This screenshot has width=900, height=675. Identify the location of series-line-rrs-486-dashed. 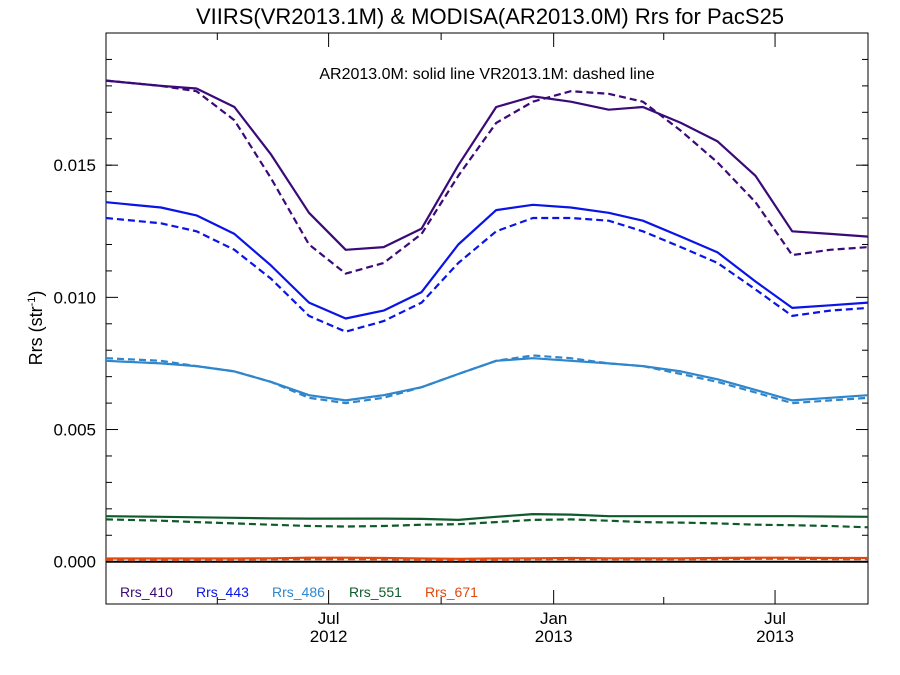
(487, 379).